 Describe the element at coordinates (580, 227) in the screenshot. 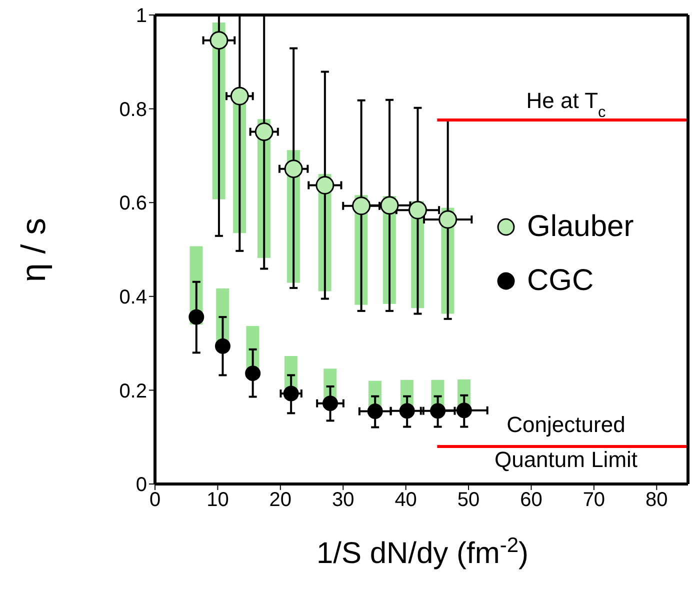

I see `legend-label: Glauber` at that location.